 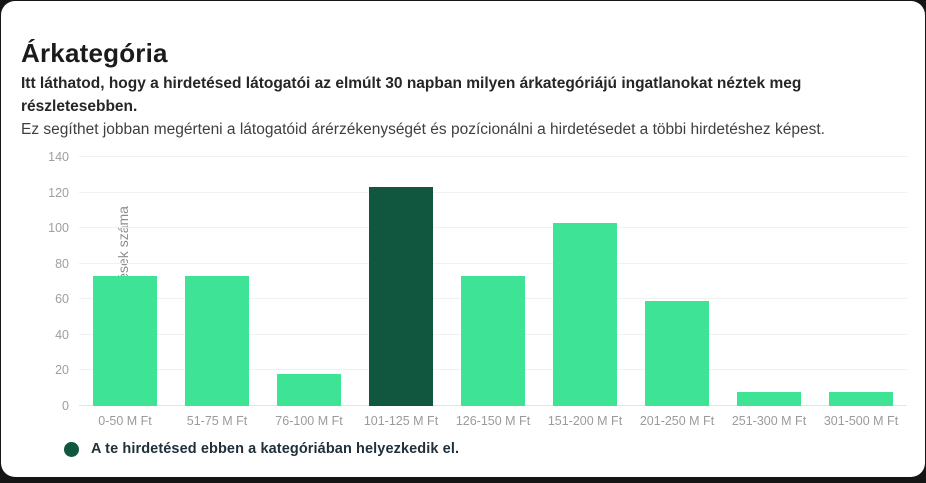 What do you see at coordinates (62, 299) in the screenshot?
I see `y-tick-label-60: 60` at bounding box center [62, 299].